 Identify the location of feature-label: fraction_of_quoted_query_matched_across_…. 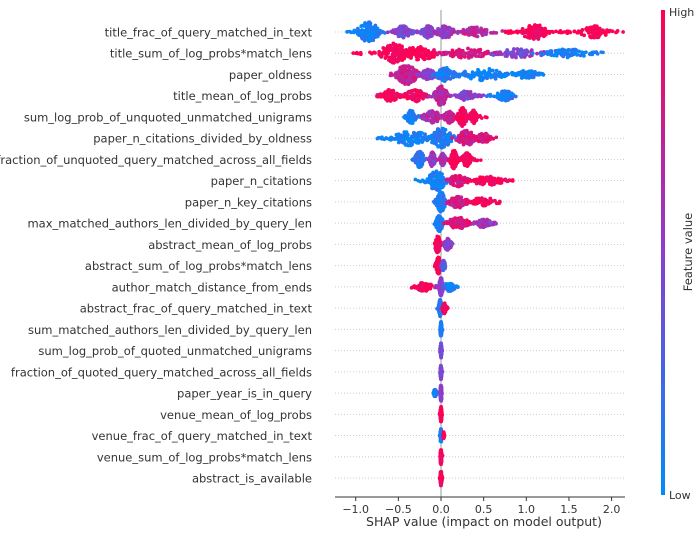
(161, 372).